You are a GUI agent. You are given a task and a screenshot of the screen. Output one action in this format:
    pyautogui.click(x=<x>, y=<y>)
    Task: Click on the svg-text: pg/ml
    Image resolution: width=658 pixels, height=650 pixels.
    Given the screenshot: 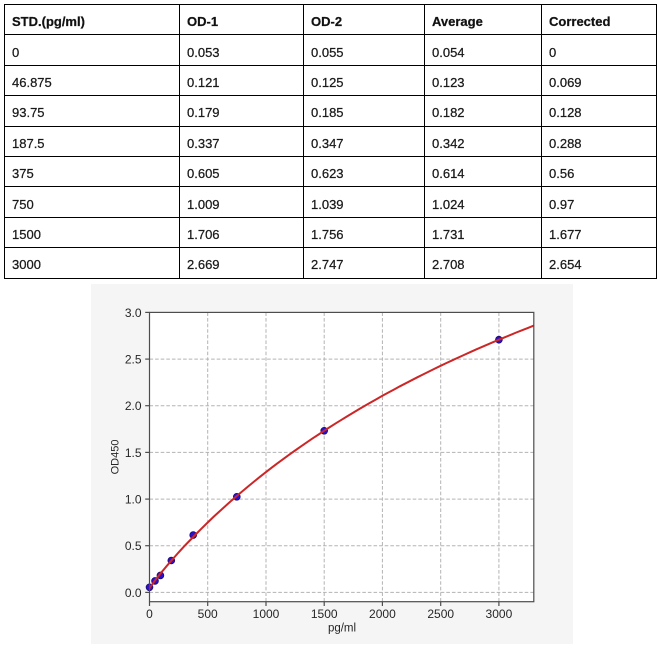 What is the action you would take?
    pyautogui.click(x=342, y=629)
    